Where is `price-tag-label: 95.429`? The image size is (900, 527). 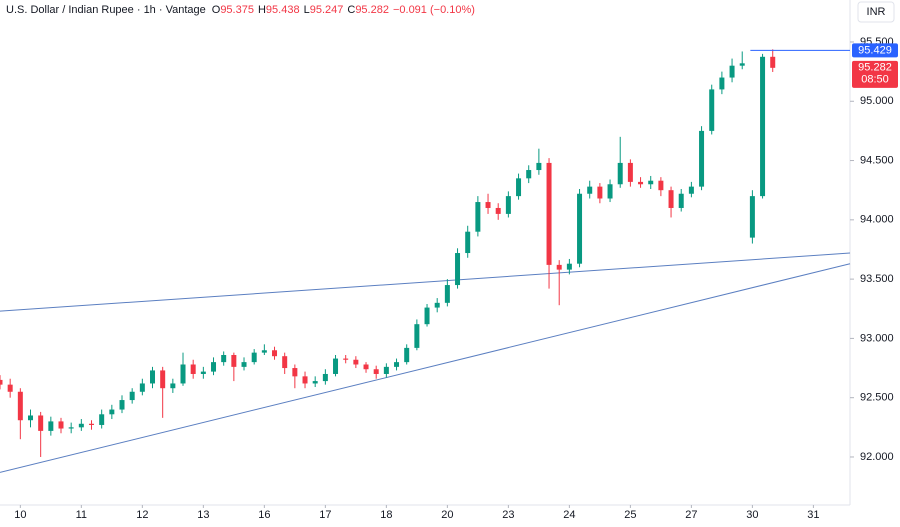
price-tag-label: 95.429 is located at coordinates (875, 50).